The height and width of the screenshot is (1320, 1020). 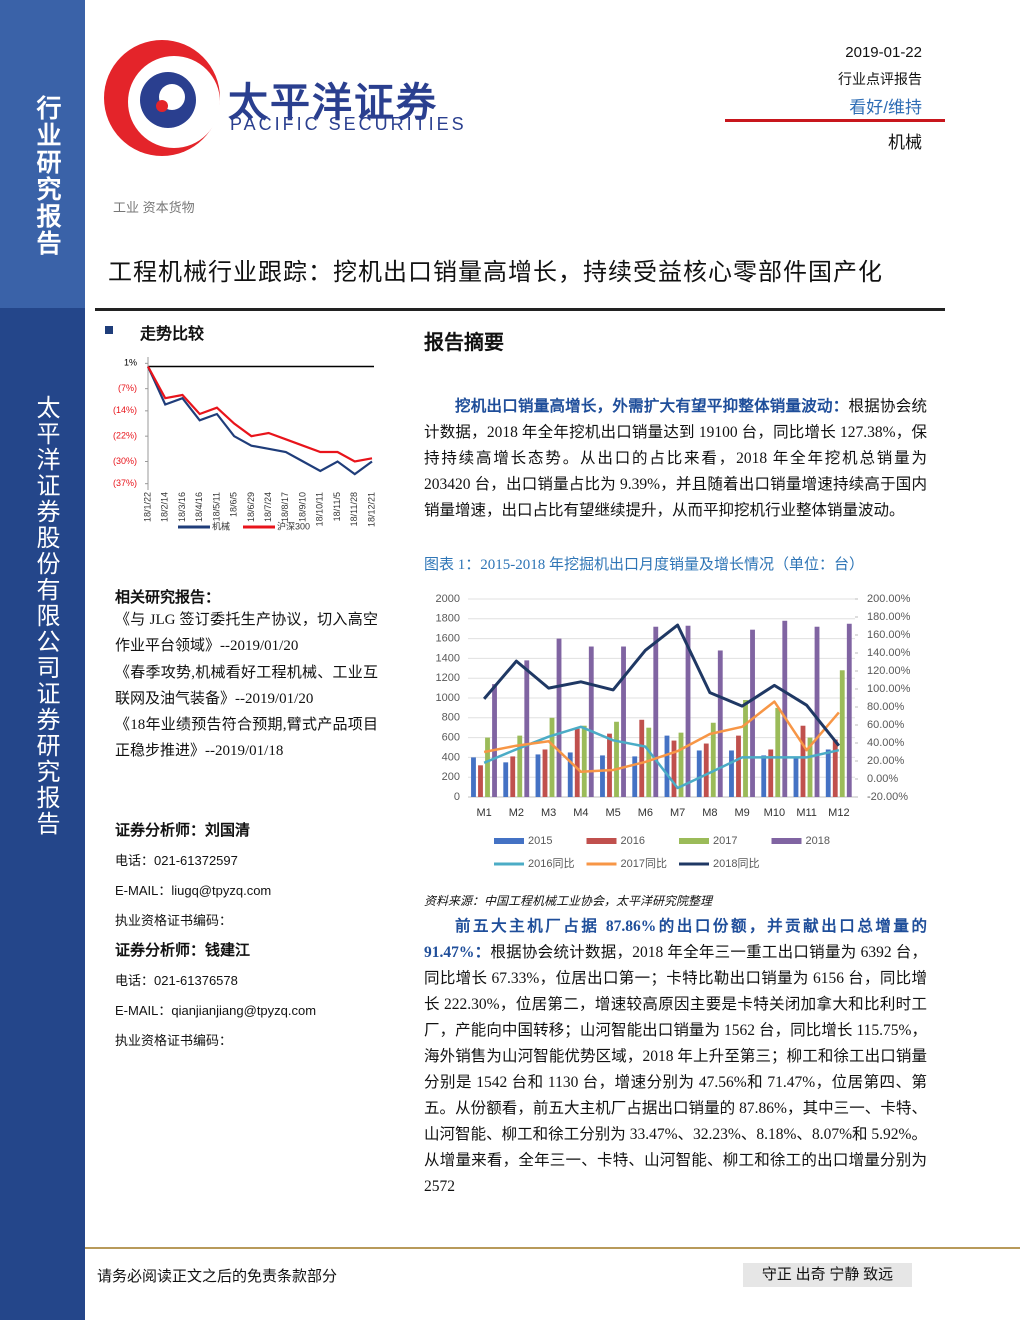 I want to click on y-tick-label: 200, so click(x=451, y=777).